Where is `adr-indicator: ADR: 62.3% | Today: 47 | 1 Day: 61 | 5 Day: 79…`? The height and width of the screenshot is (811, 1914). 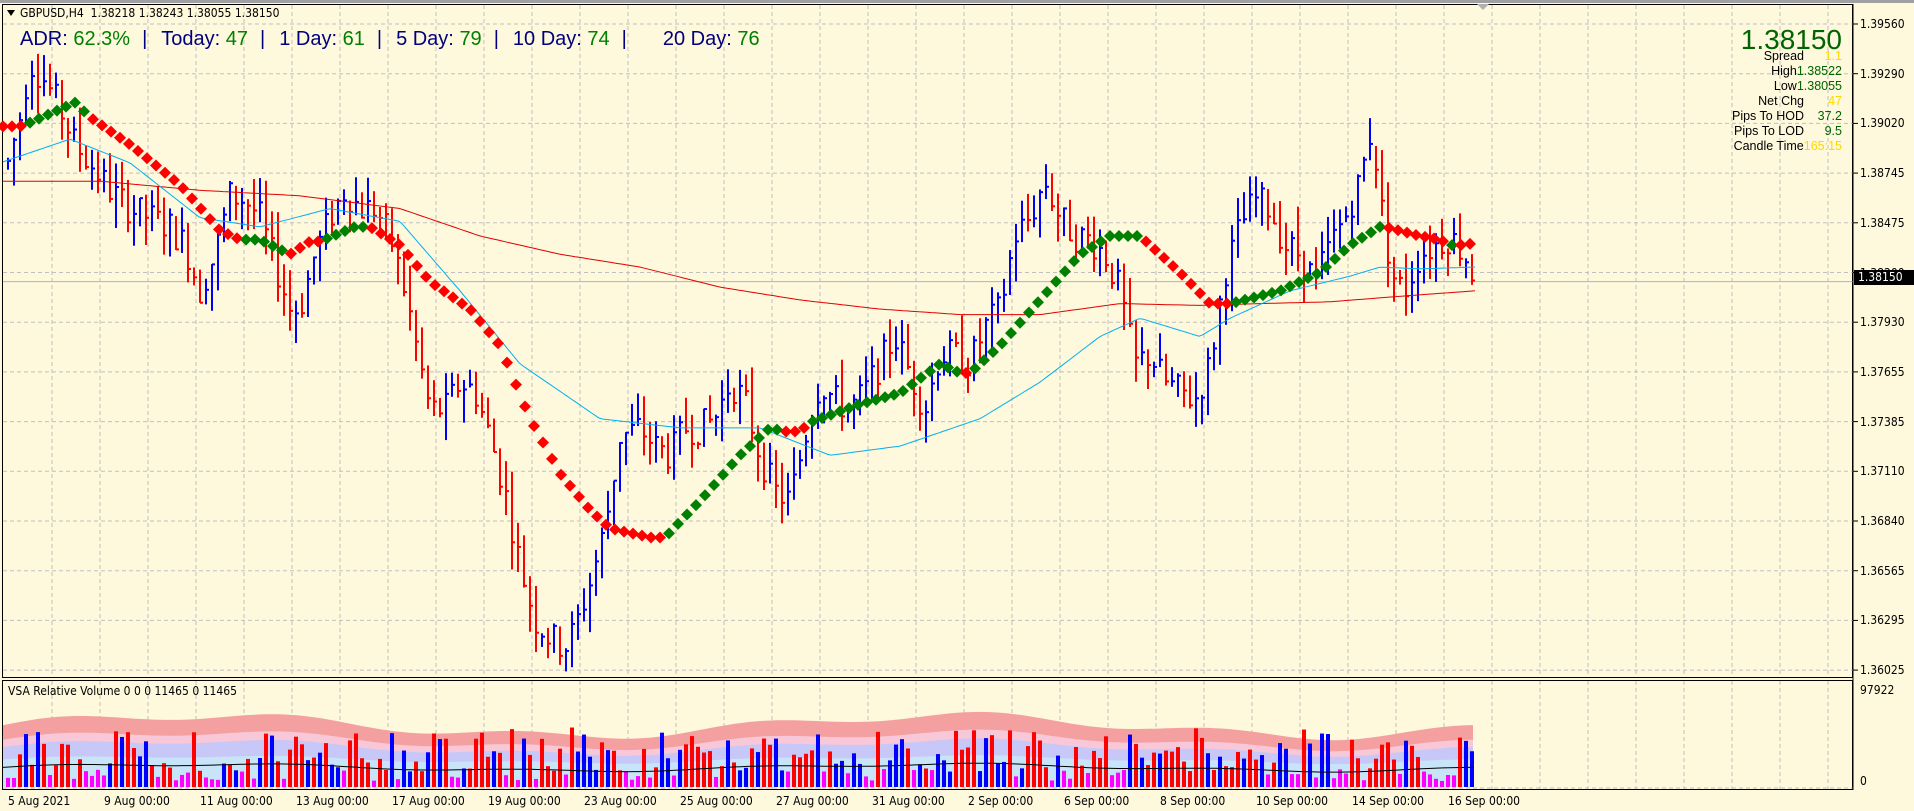 adr-indicator: ADR: 62.3% | Today: 47 | 1 Day: 61 | 5 Day: 79… is located at coordinates (390, 39).